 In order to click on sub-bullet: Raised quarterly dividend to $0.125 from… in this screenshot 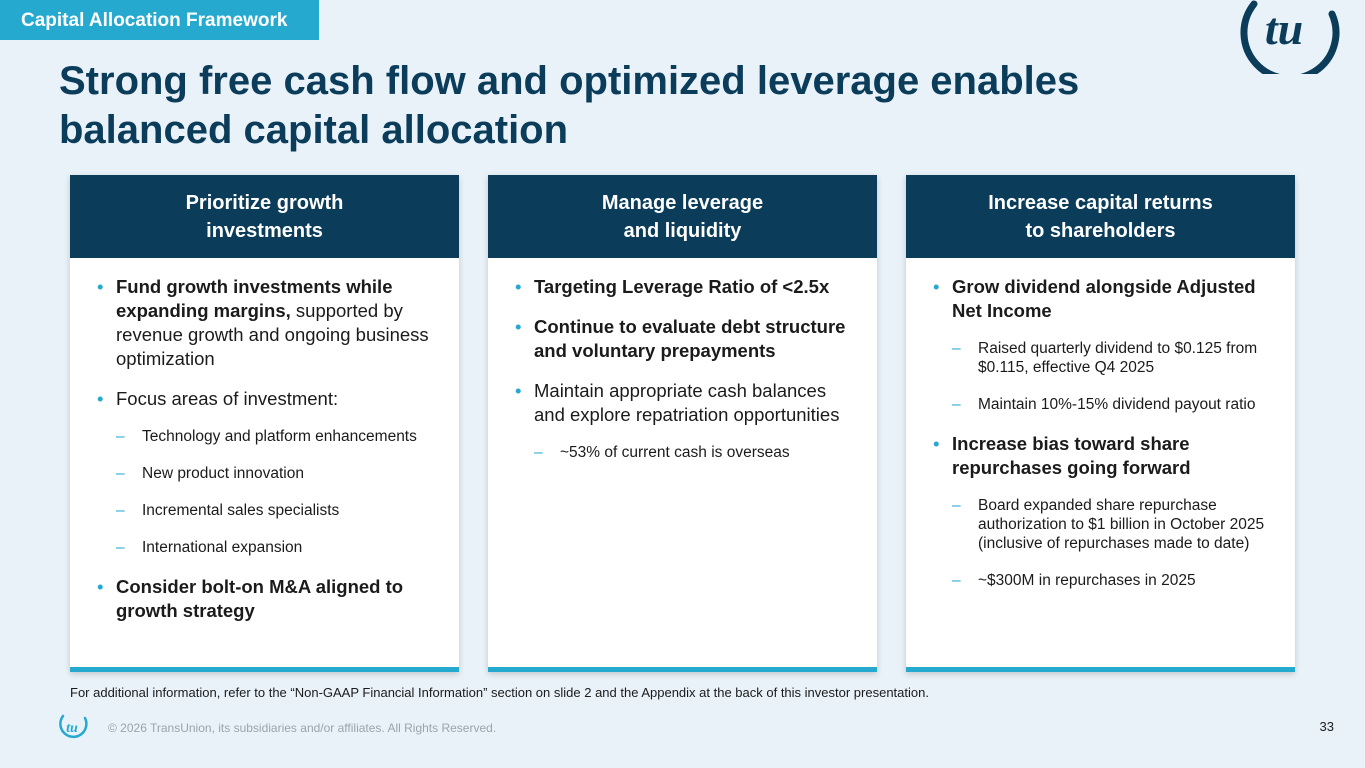, I will do `click(1102, 358)`.